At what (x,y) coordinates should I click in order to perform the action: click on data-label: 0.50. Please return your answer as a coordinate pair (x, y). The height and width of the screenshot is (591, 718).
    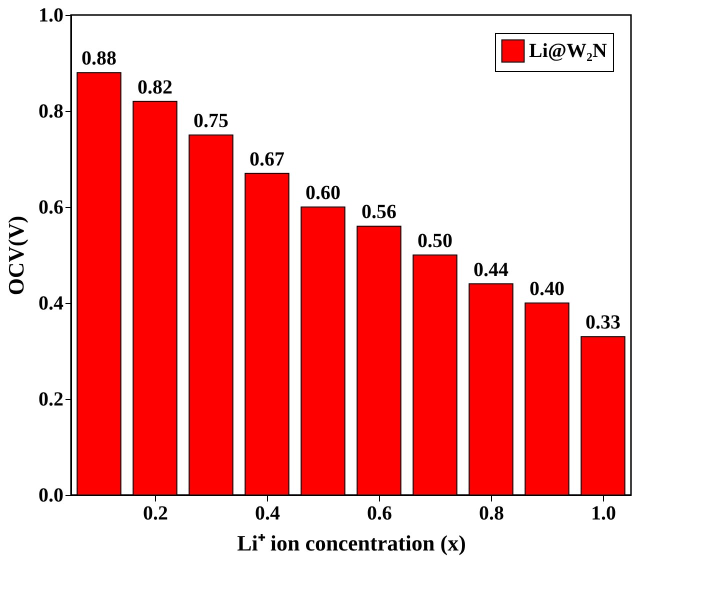
    Looking at the image, I should click on (435, 241).